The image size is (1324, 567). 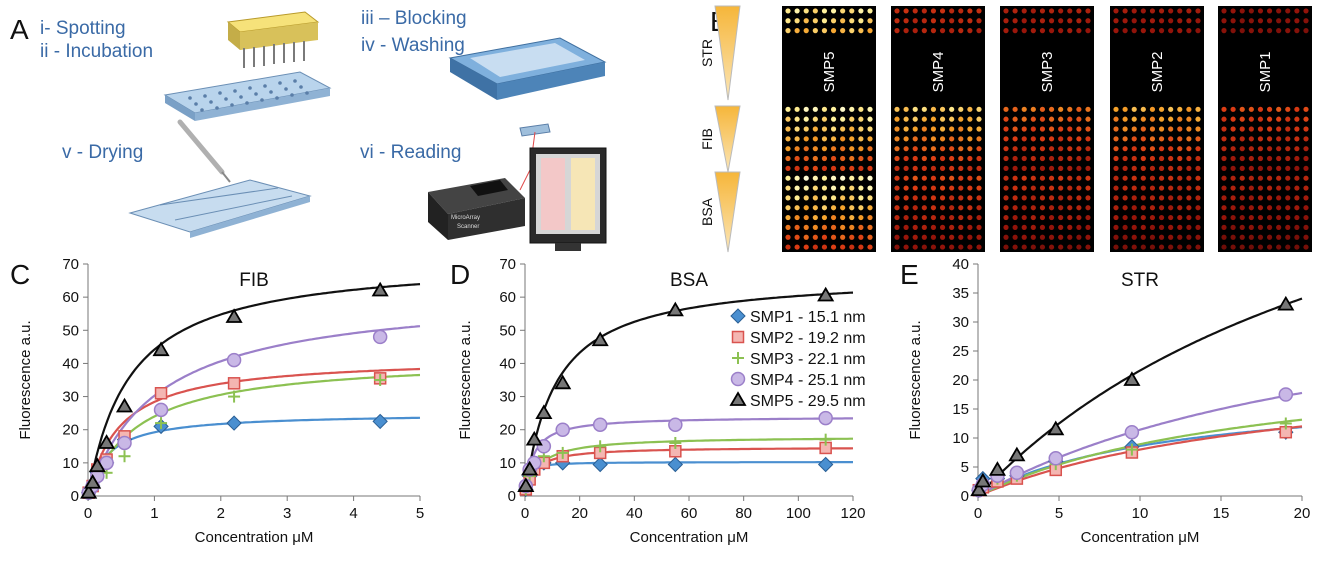 I want to click on array-label: SMP2, so click(x=1157, y=72).